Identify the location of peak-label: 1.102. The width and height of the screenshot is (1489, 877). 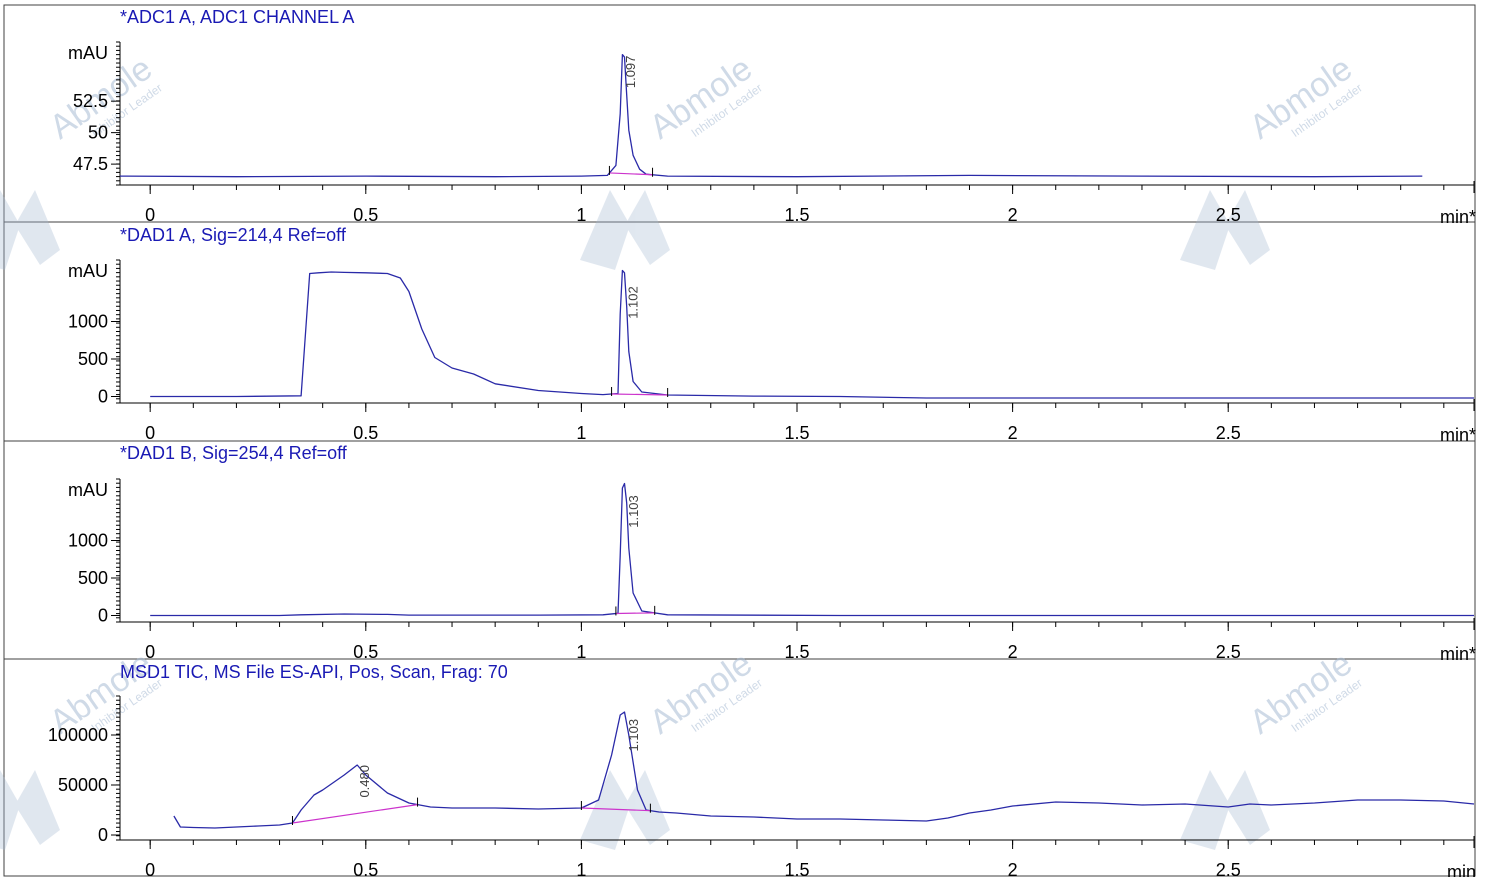
(632, 302).